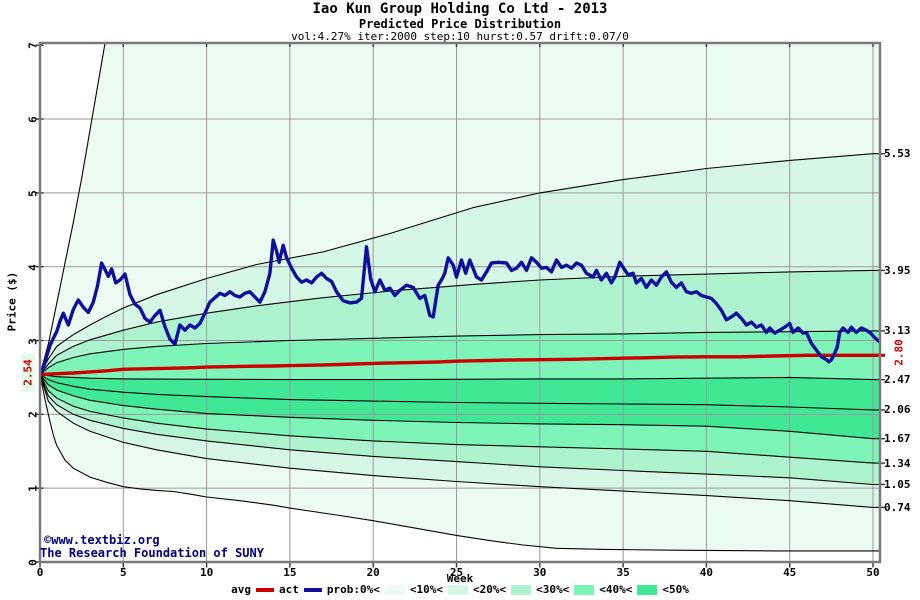 The height and width of the screenshot is (600, 920). What do you see at coordinates (706, 572) in the screenshot?
I see `x-tick-label-40: 40` at bounding box center [706, 572].